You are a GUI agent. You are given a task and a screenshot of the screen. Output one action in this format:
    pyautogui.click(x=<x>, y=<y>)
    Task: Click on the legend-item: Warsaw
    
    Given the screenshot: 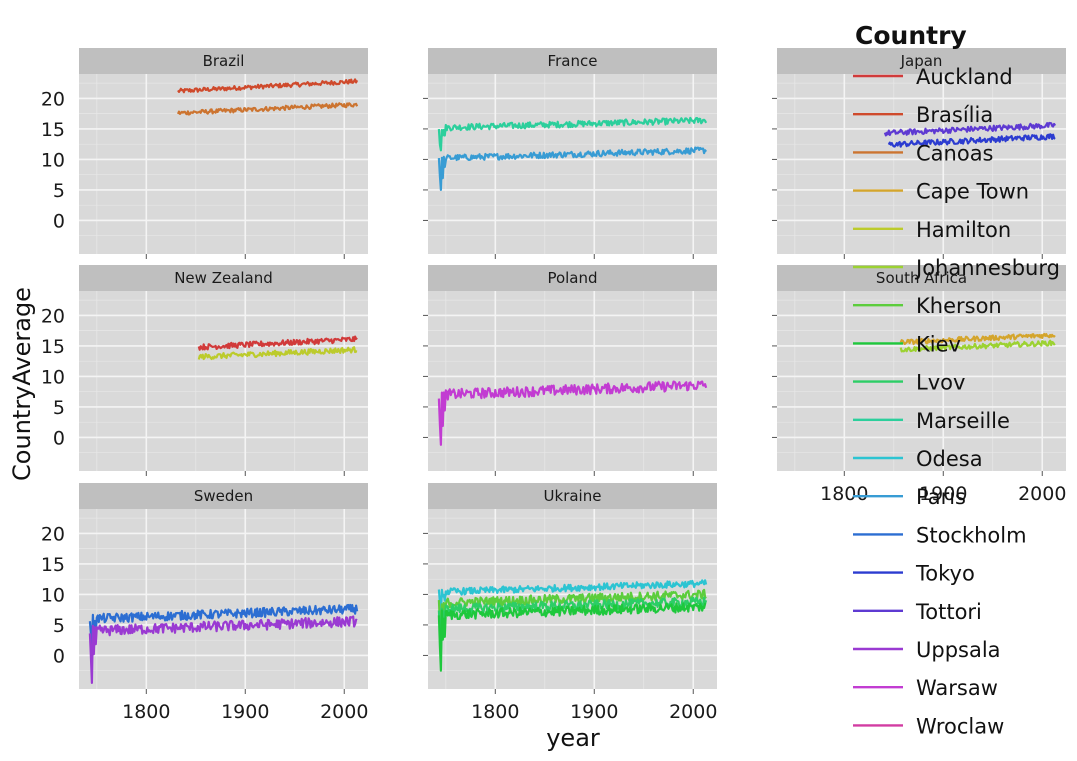 What is the action you would take?
    pyautogui.click(x=925, y=688)
    